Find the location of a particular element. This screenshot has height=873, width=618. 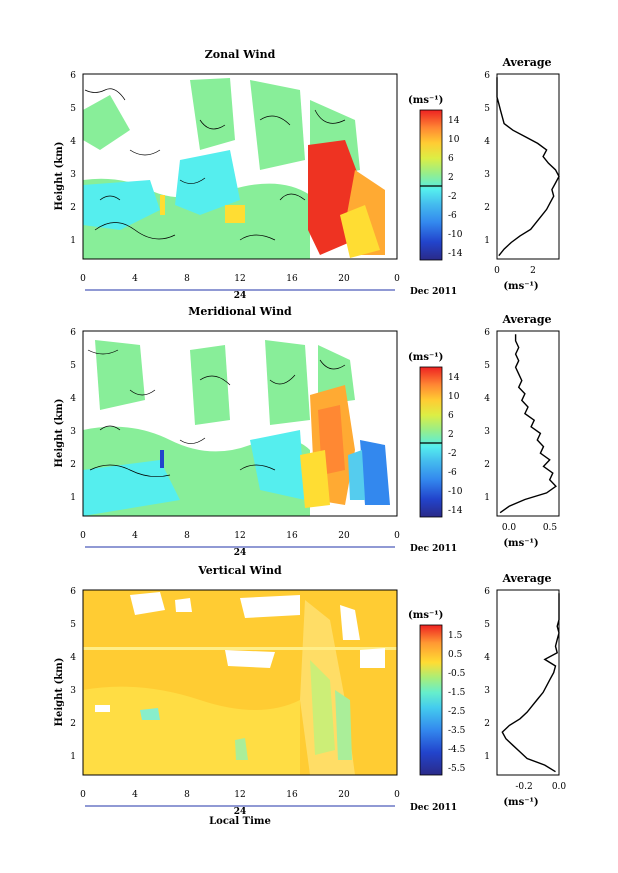

colorbar-ticks: 1.5 0.5 -0.5 -1.5 -2.5 -3.5 -4.5 -5.5 is located at coordinates (457, 702).